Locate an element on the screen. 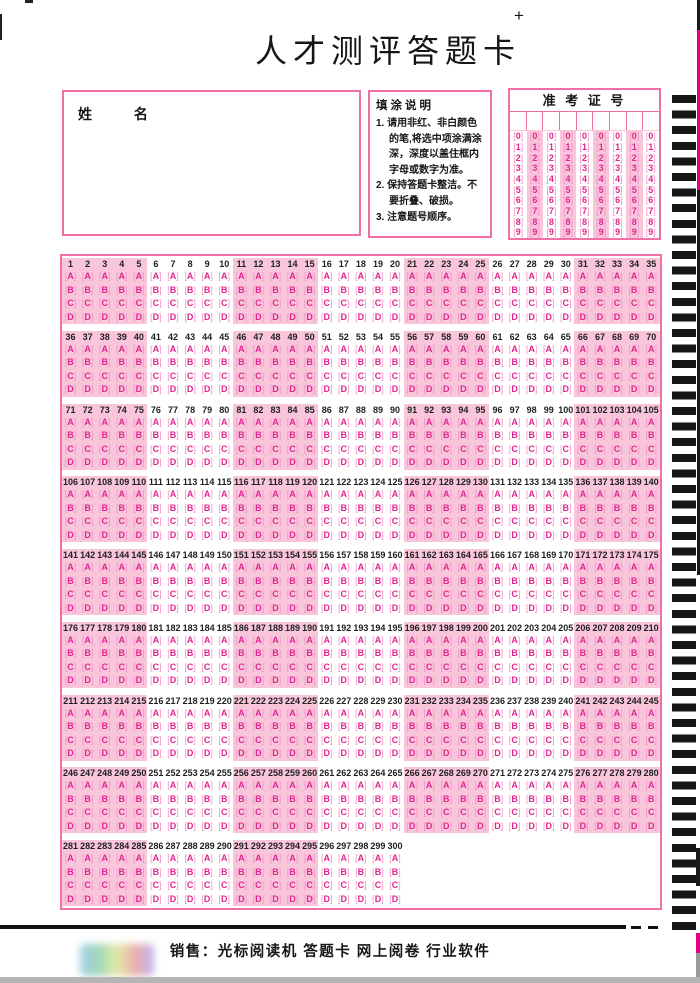 The image size is (700, 983). examno-write-cell is located at coordinates (567, 121).